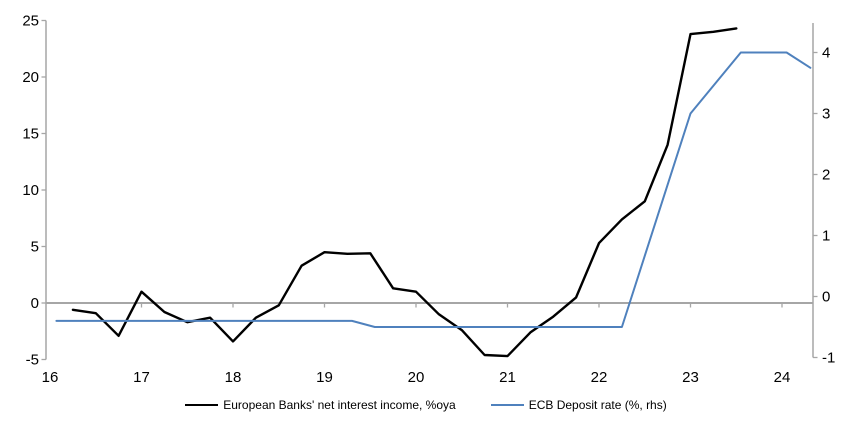 This screenshot has width=852, height=427. I want to click on y-axis-right-label: -1, so click(828, 358).